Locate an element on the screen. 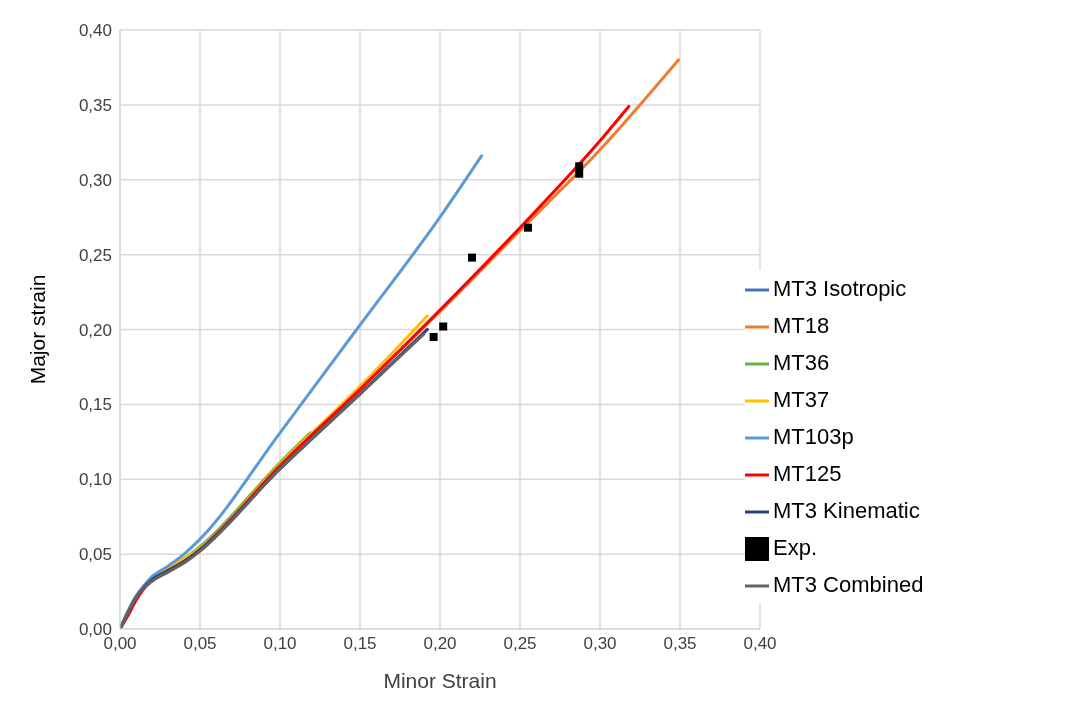 This screenshot has height=713, width=1075. y-tick-label: 0,25 is located at coordinates (95, 255).